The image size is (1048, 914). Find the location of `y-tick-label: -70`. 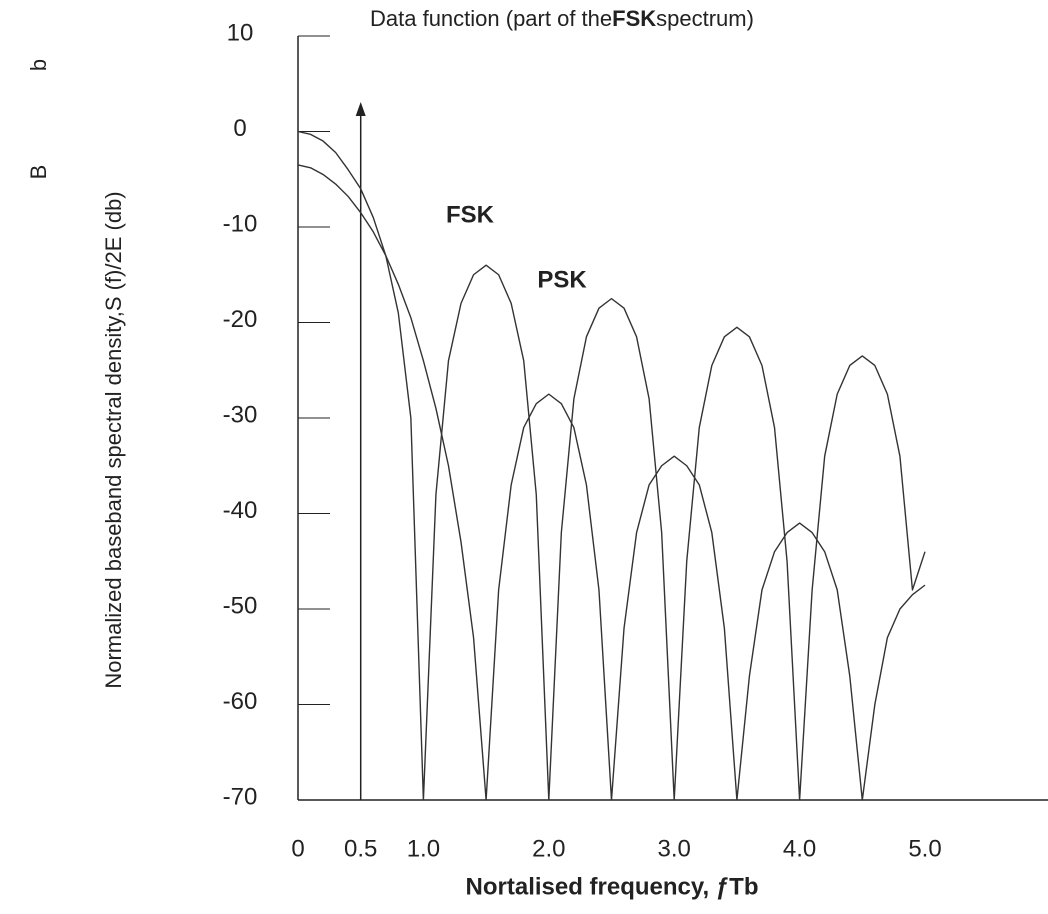

y-tick-label: -70 is located at coordinates (240, 796).